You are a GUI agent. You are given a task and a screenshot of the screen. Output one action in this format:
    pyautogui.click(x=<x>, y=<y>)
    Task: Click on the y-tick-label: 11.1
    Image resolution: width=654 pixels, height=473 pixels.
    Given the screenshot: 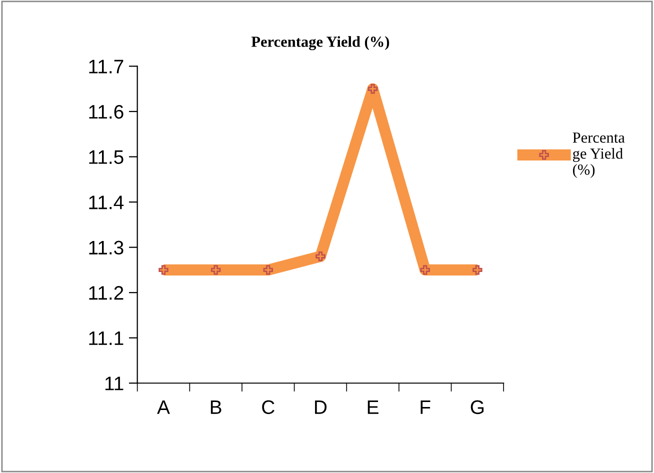 What is the action you would take?
    pyautogui.click(x=106, y=338)
    